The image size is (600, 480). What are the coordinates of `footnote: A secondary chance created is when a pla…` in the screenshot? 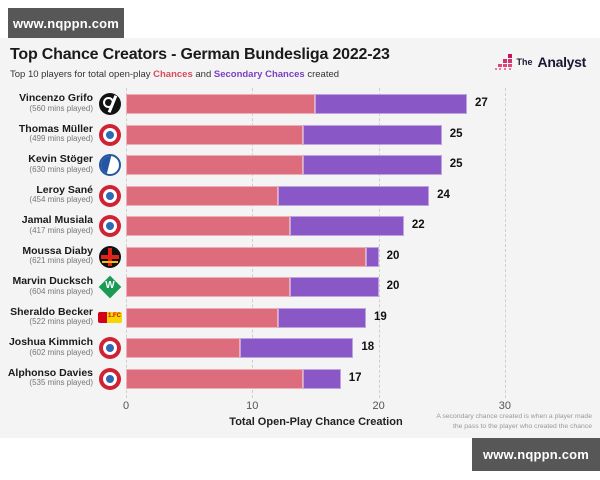 It's located at (507, 422).